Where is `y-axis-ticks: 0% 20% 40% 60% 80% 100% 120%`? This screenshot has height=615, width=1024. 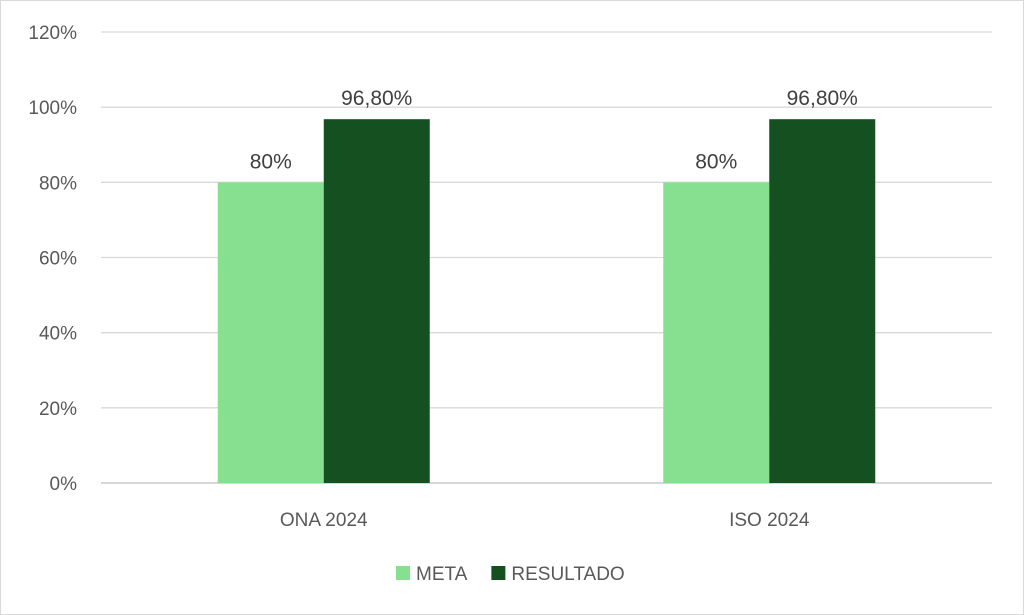 y-axis-ticks: 0% 20% 40% 60% 80% 100% 120% is located at coordinates (52, 259).